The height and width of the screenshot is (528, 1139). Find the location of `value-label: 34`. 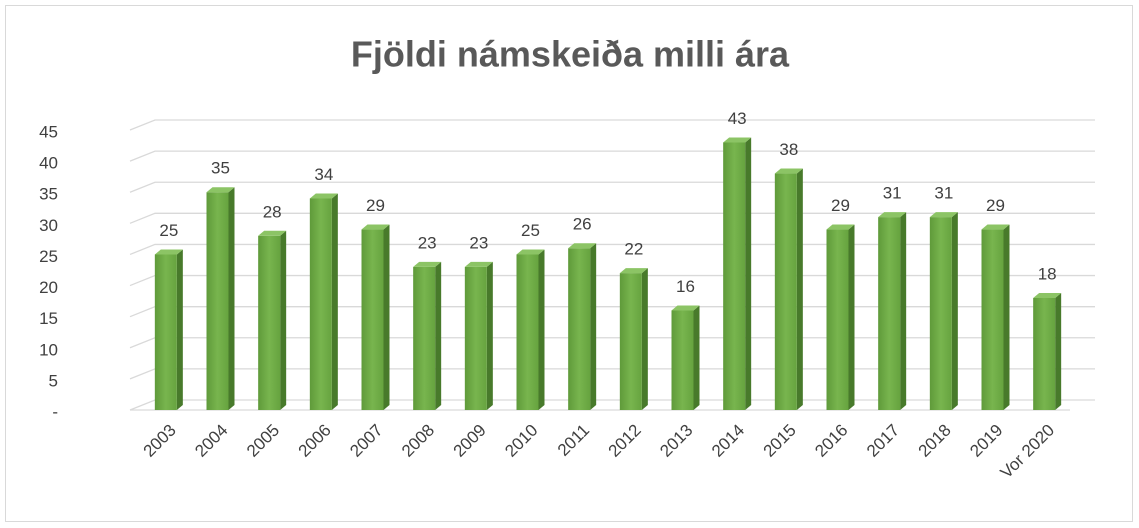

value-label: 34 is located at coordinates (323, 174).